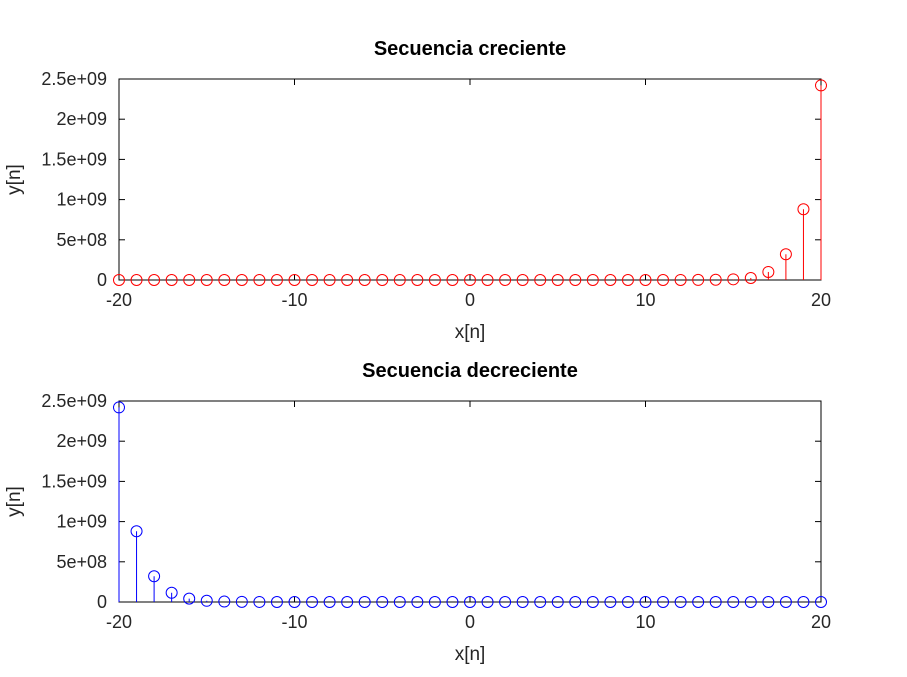 The image size is (907, 677). Describe the element at coordinates (470, 371) in the screenshot. I see `chart-title: Secuencia decreciente` at that location.